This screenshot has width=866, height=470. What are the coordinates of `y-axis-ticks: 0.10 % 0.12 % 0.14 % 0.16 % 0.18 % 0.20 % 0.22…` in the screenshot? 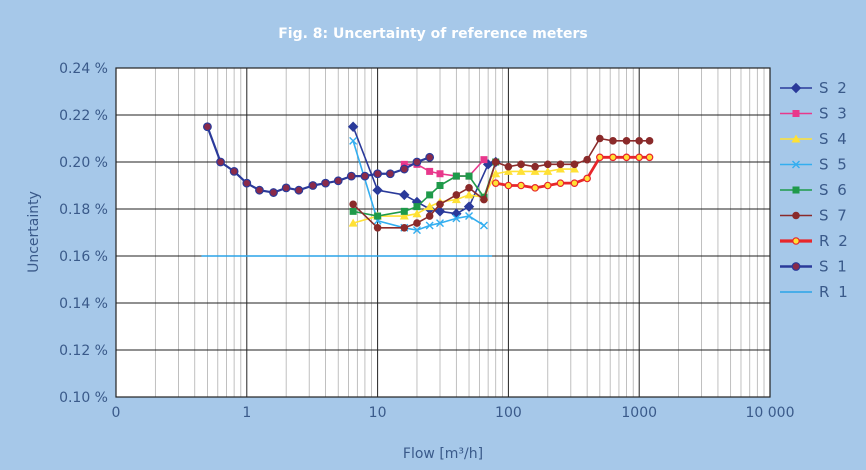 It's located at (83, 233).